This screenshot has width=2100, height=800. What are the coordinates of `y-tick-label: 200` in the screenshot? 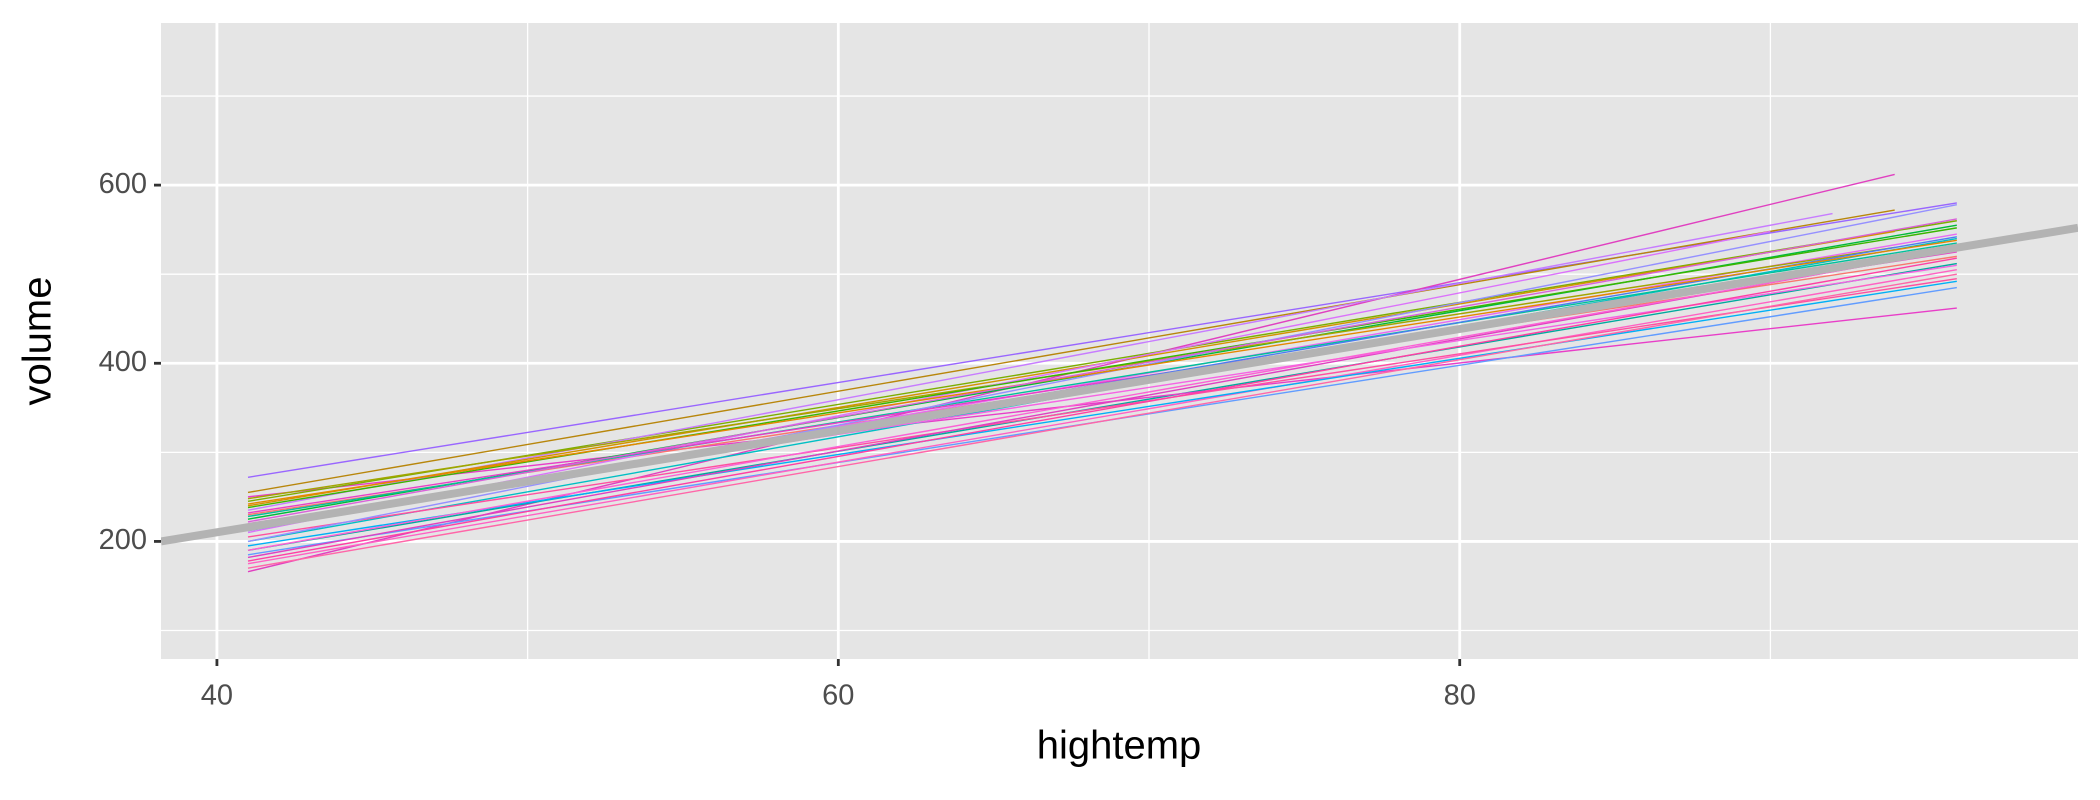 It's located at (123, 540).